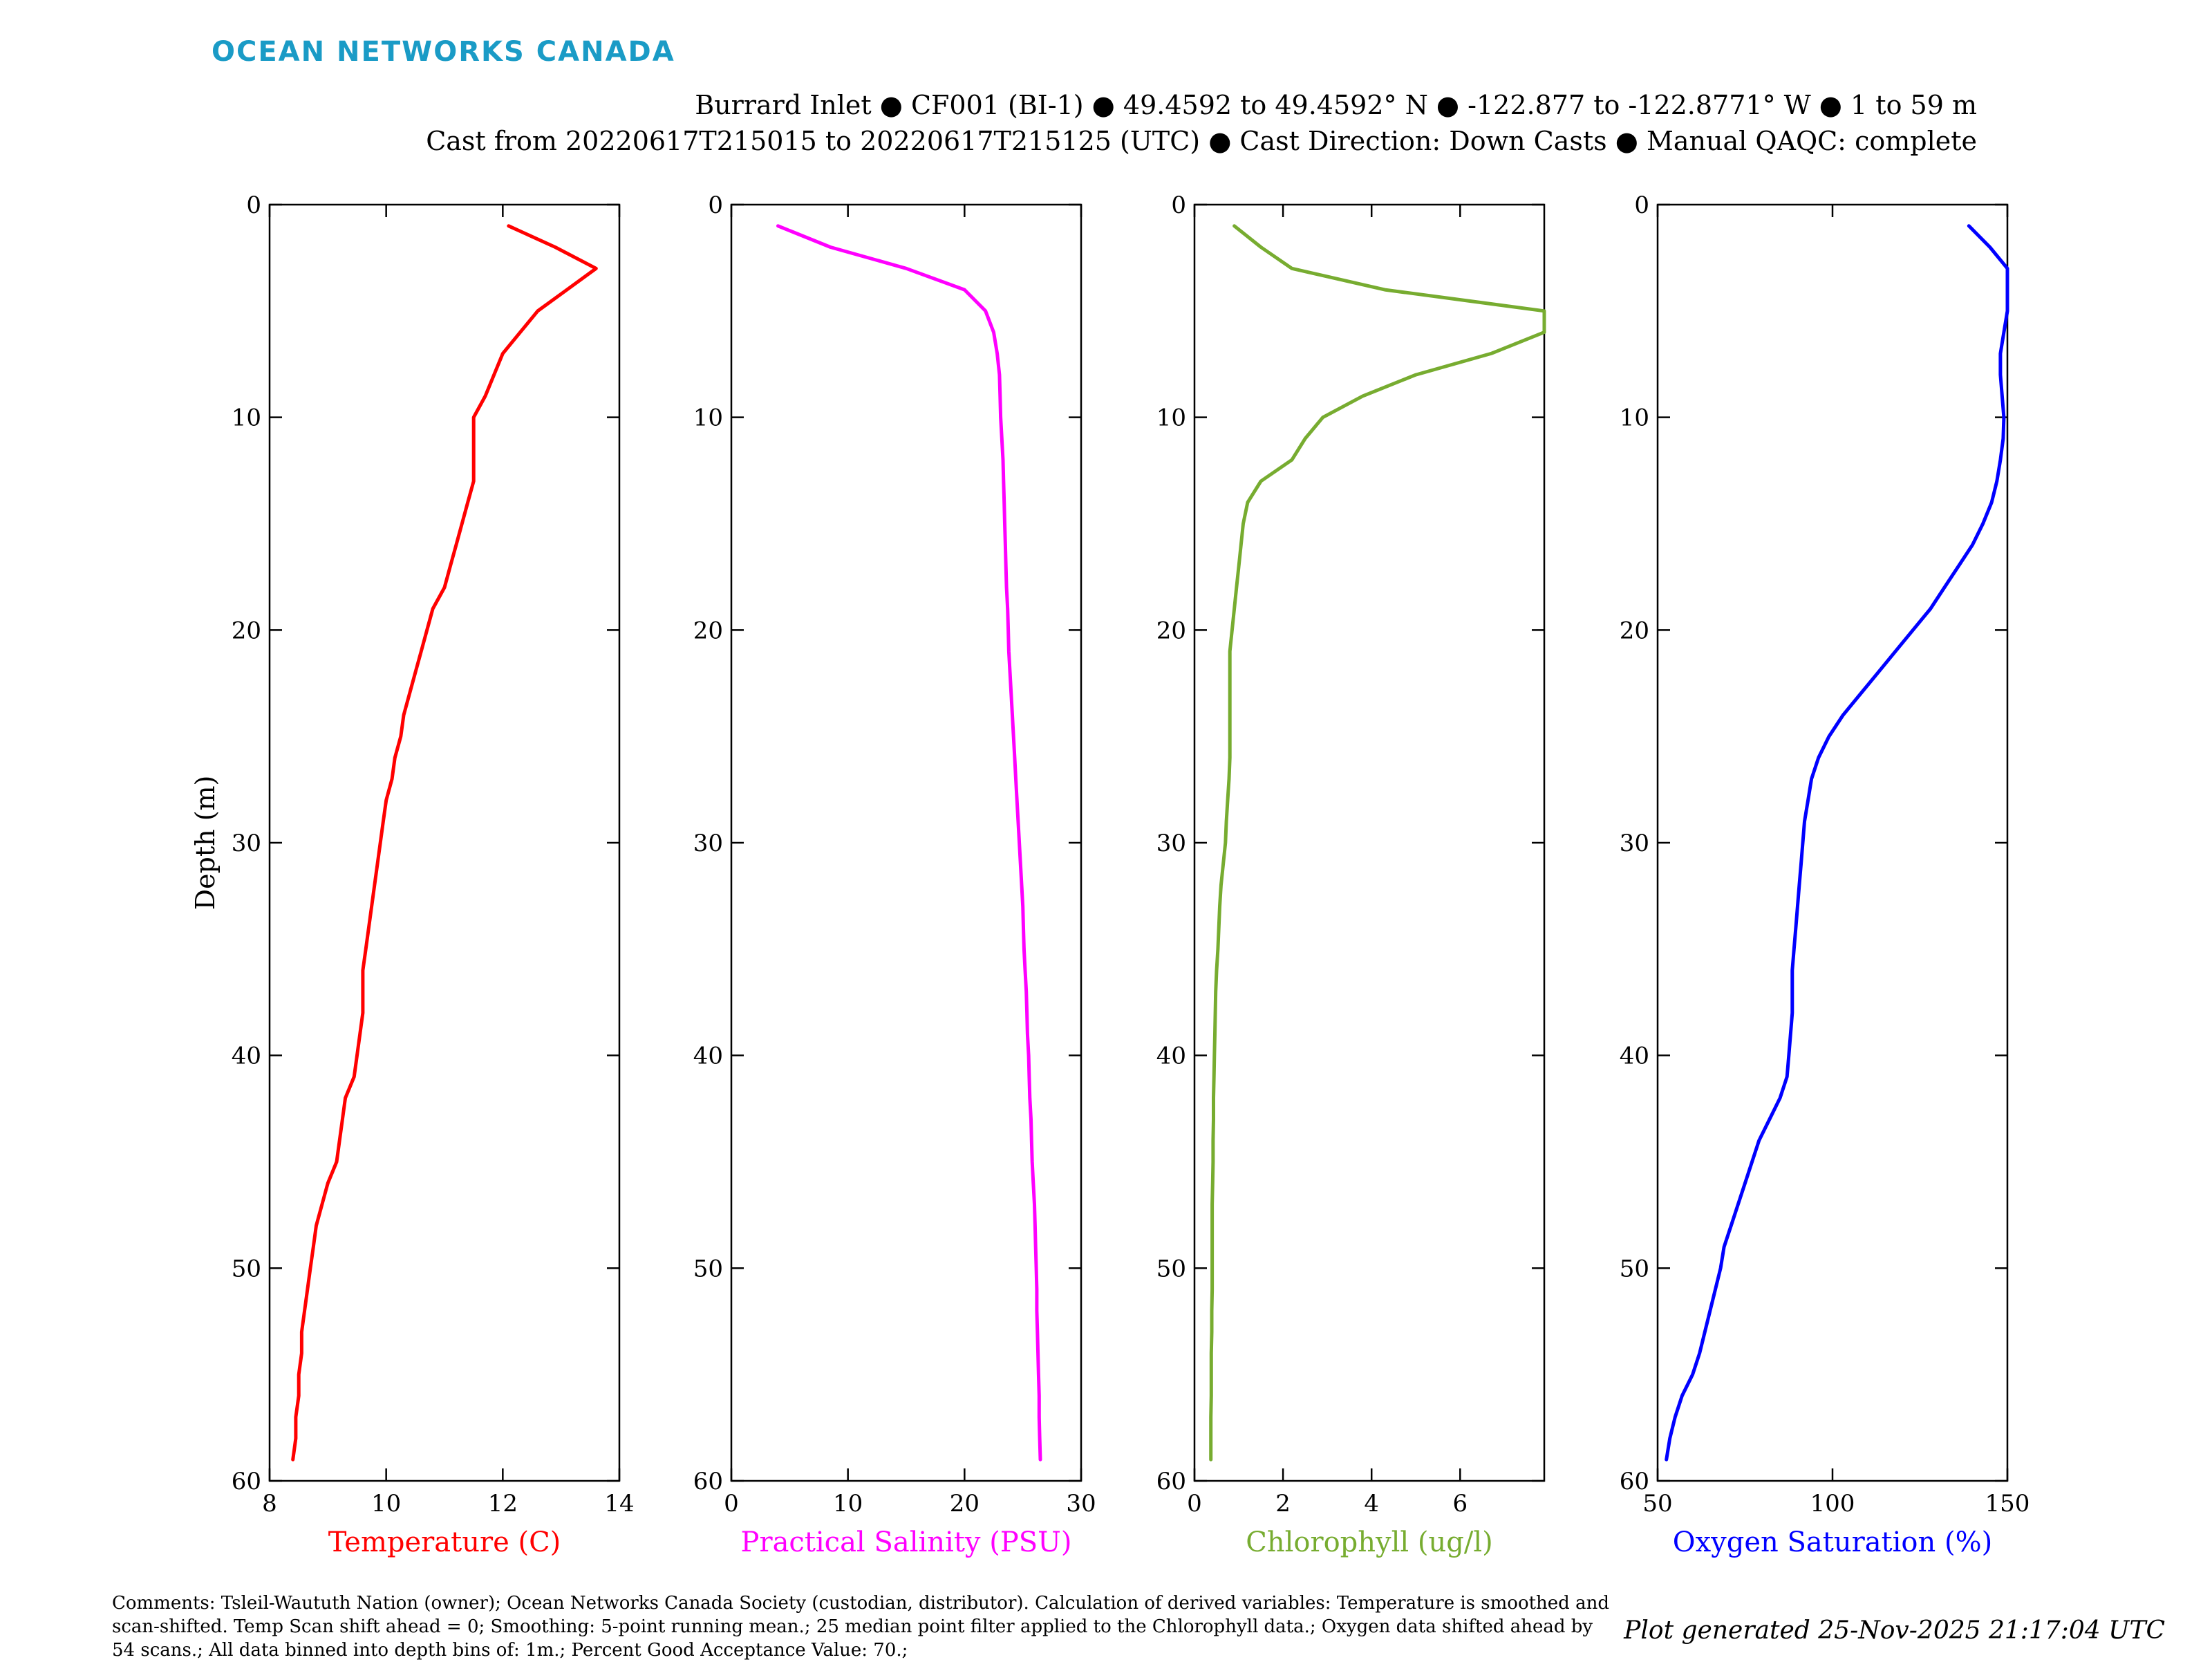 The width and height of the screenshot is (2212, 1662). What do you see at coordinates (445, 1542) in the screenshot?
I see `x-axis-label: Temperature (C)` at bounding box center [445, 1542].